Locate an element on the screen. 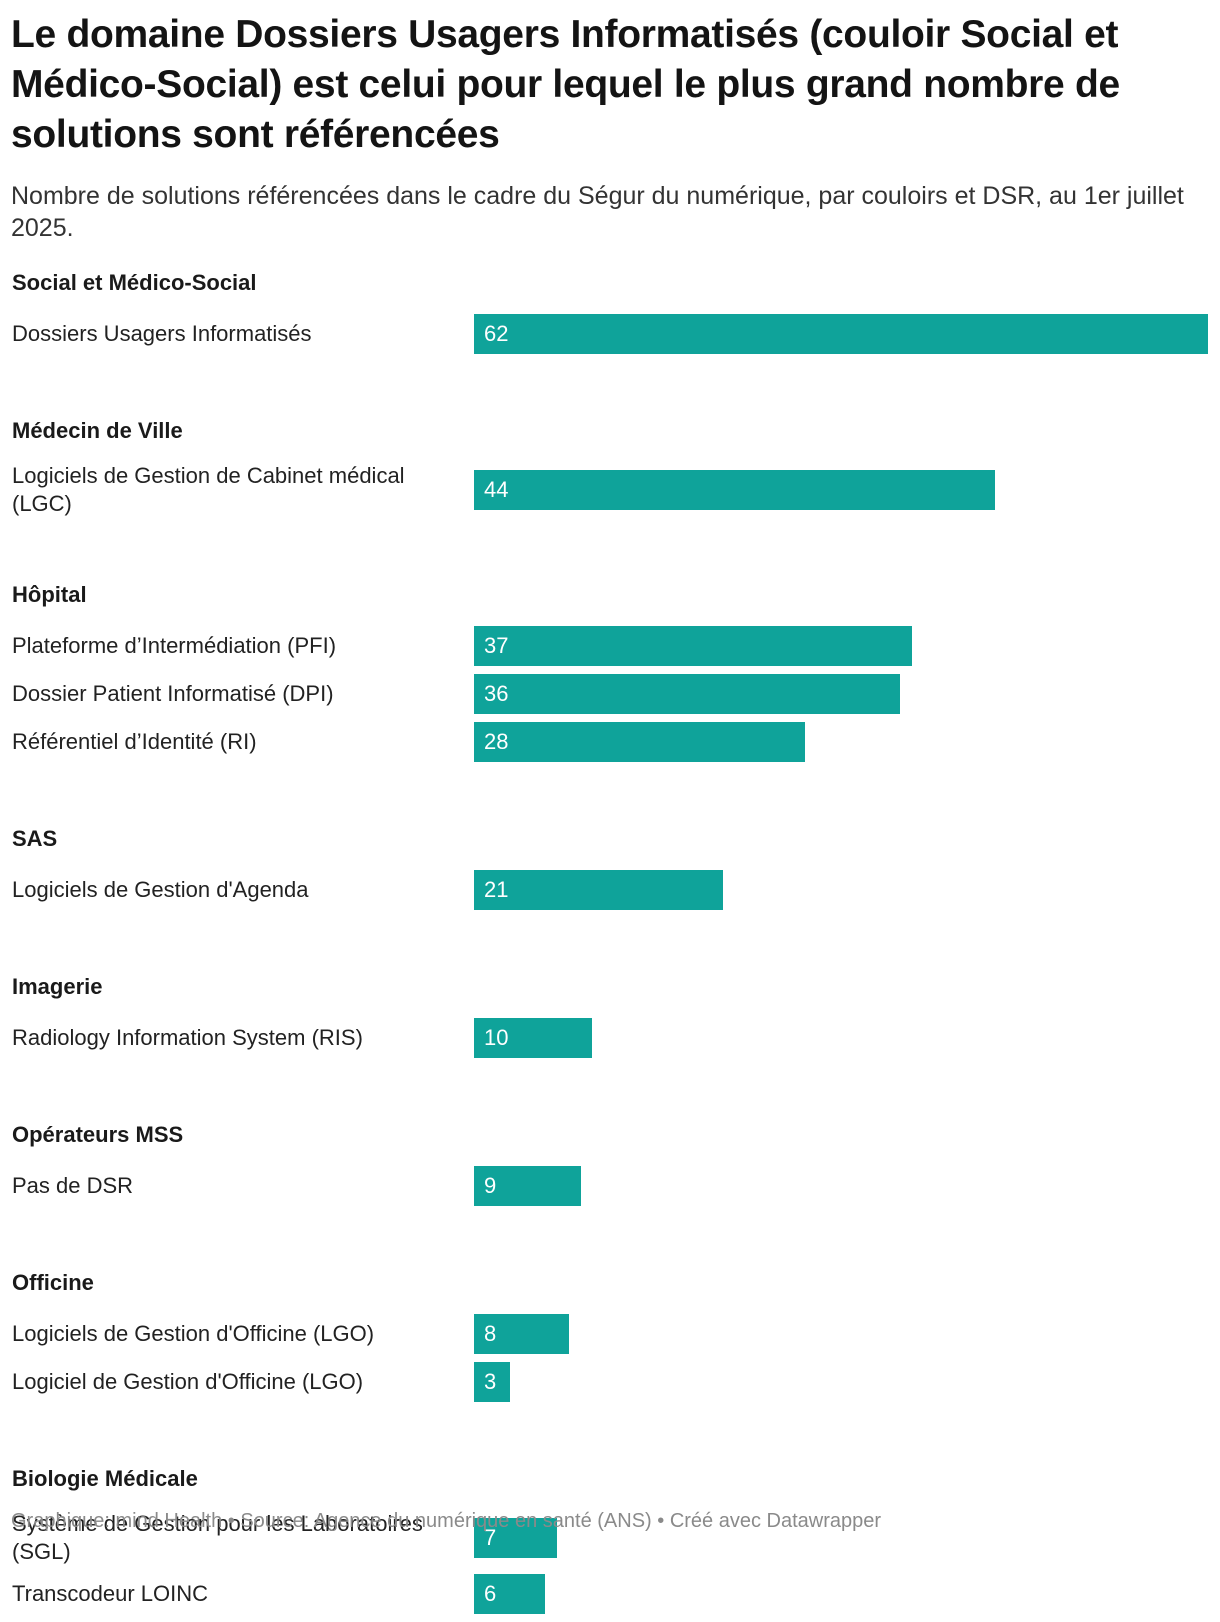  row-label: Référentiel d’Identité (RI) is located at coordinates (134, 741).